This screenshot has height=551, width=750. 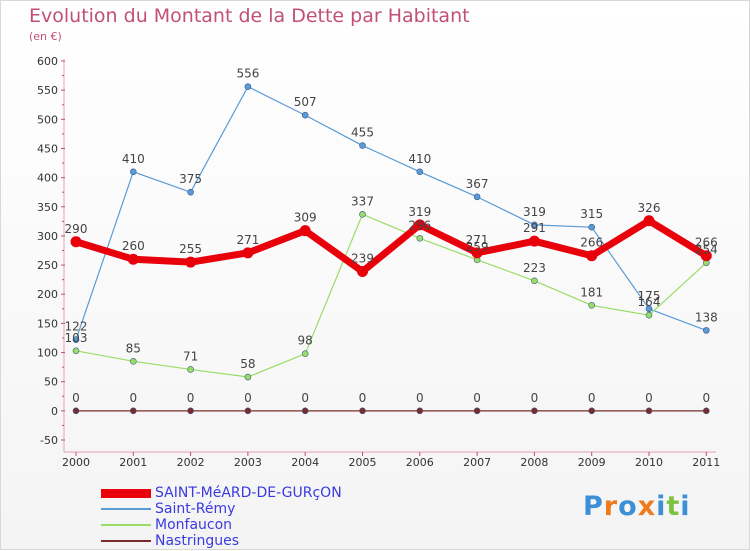 What do you see at coordinates (247, 74) in the screenshot?
I see `data-label: 556` at bounding box center [247, 74].